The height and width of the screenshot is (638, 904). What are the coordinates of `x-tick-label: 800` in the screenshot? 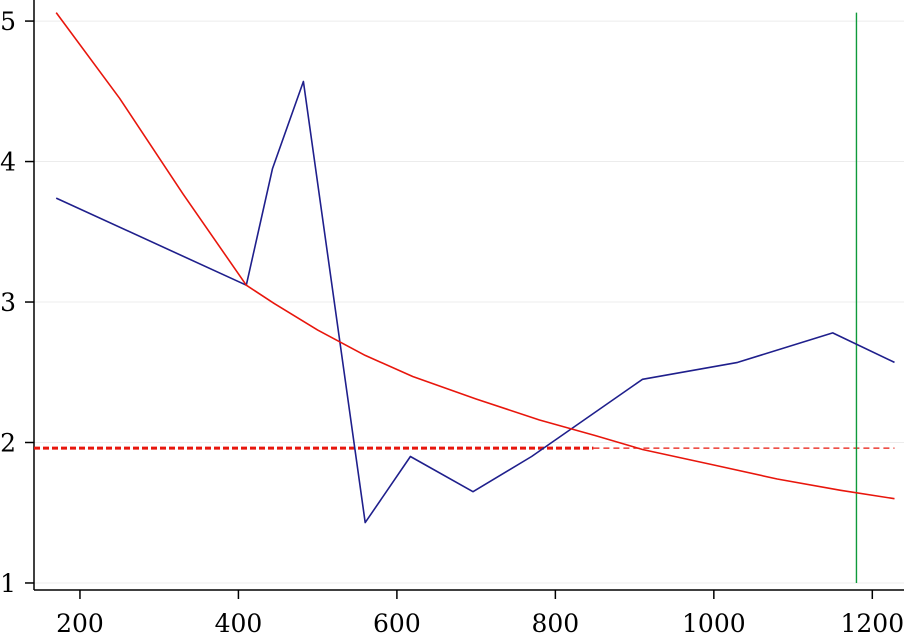 It's located at (556, 623).